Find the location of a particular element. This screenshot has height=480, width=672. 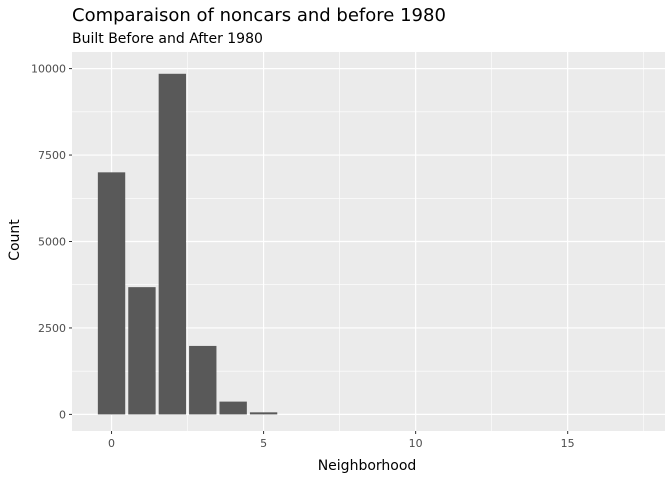

x-tick-label: 15 is located at coordinates (568, 443).